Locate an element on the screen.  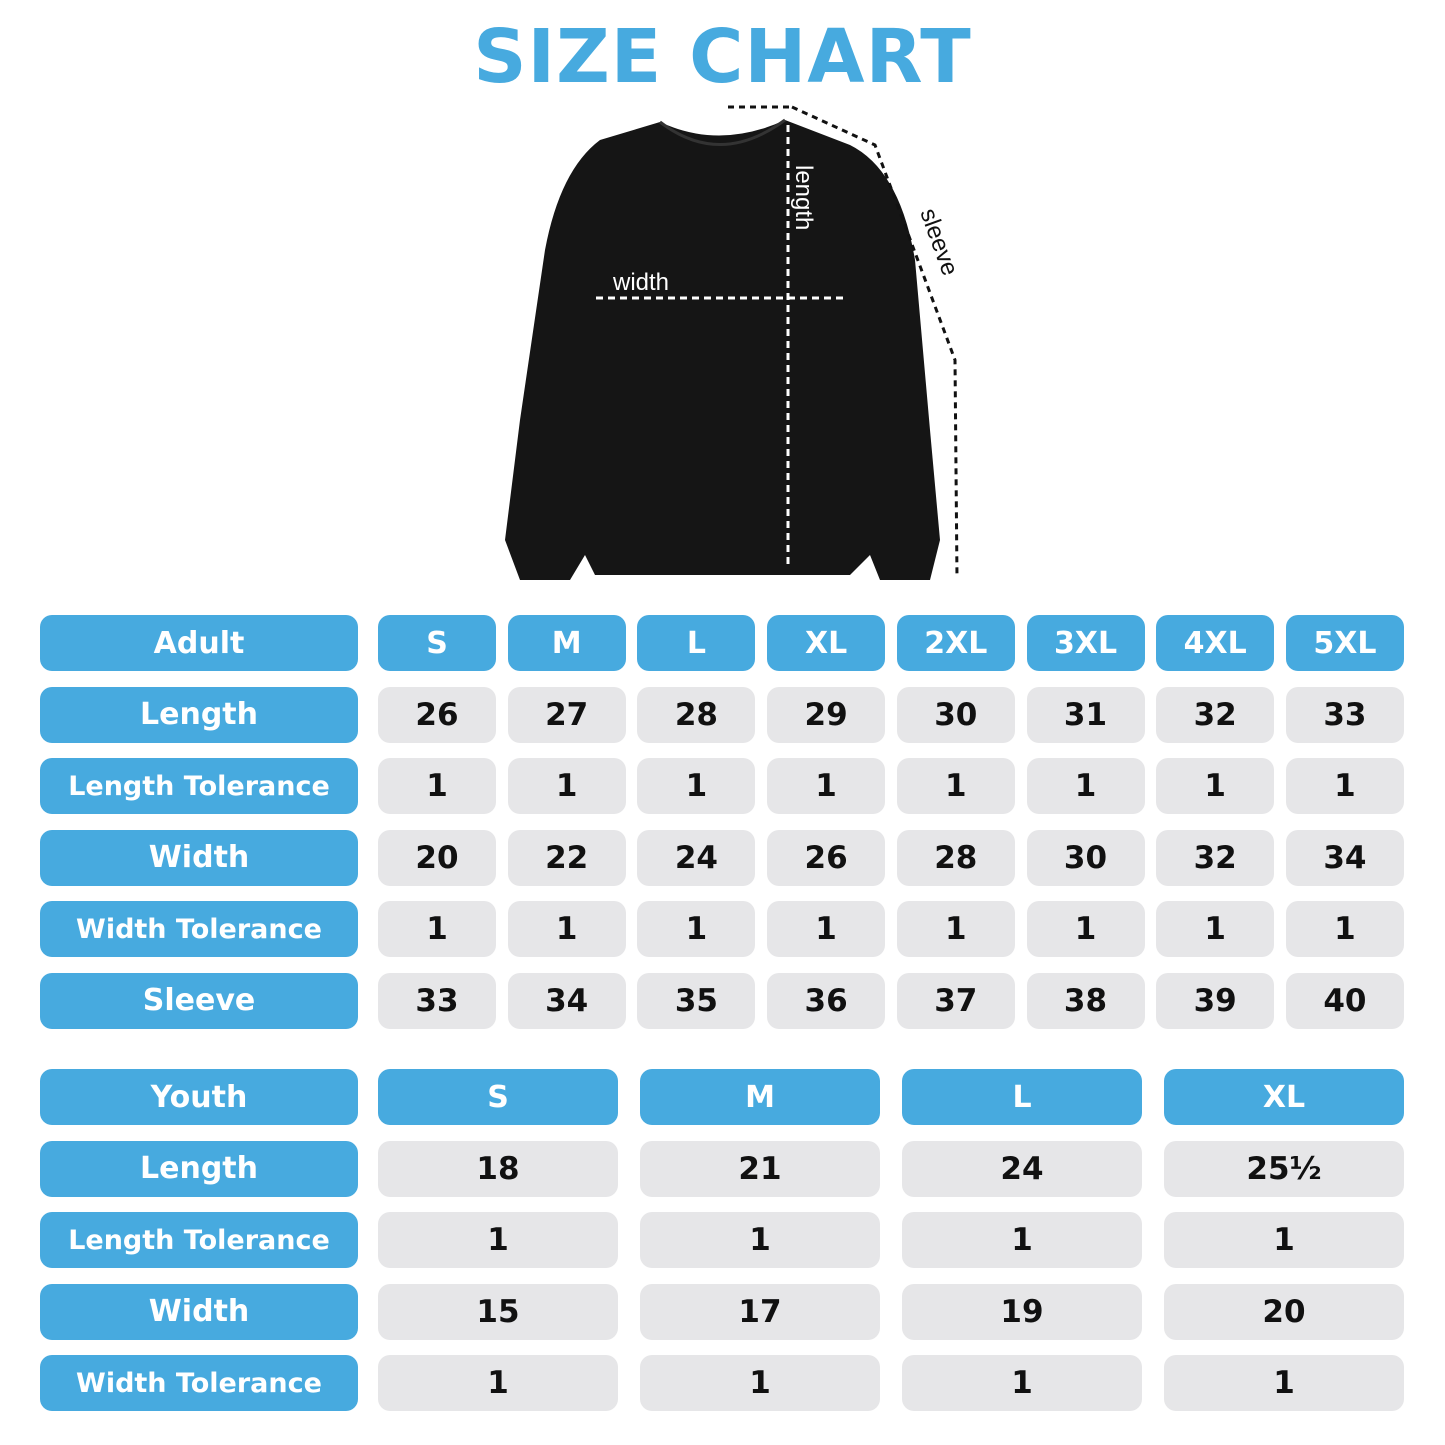
length-label: length is located at coordinates (803, 197).